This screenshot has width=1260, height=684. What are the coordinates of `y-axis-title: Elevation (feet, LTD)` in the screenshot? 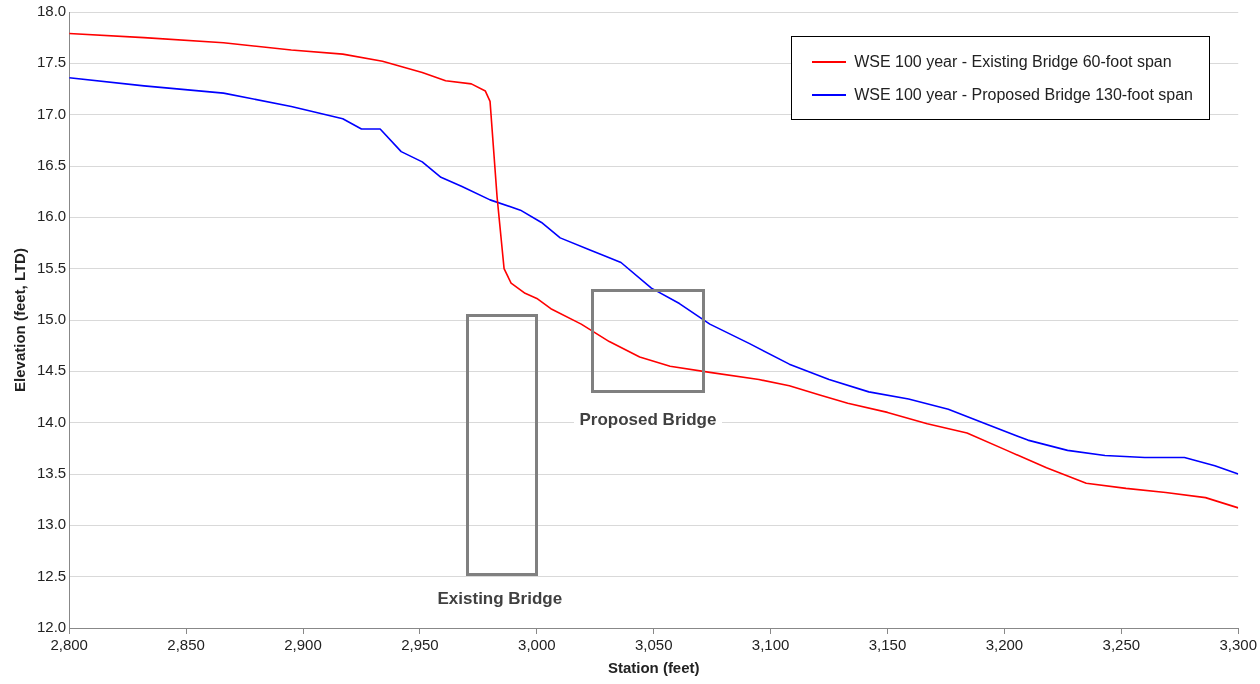 It's located at (20, 320).